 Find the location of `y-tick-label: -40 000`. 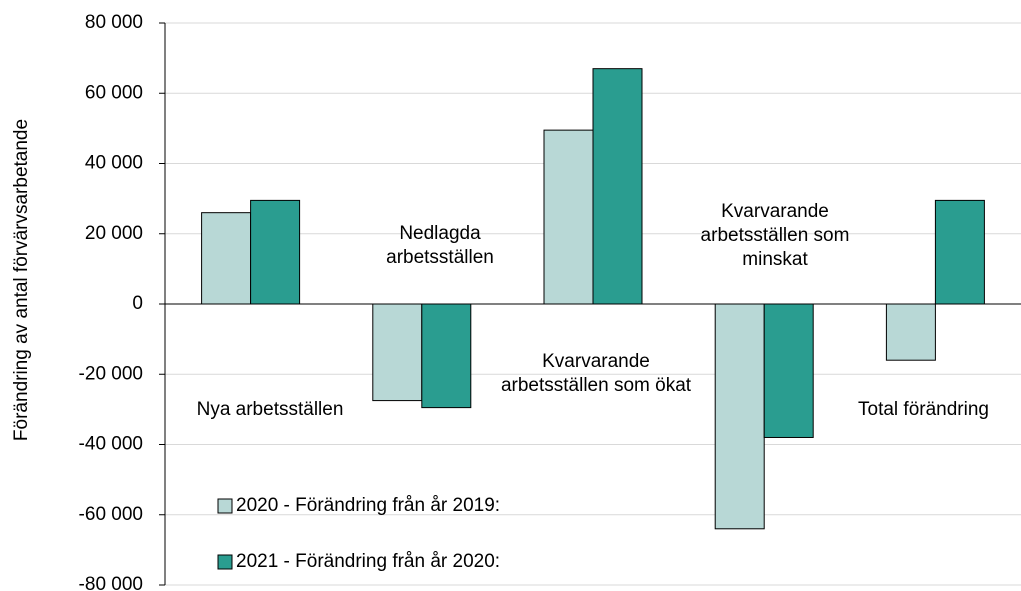

y-tick-label: -40 000 is located at coordinates (111, 444).